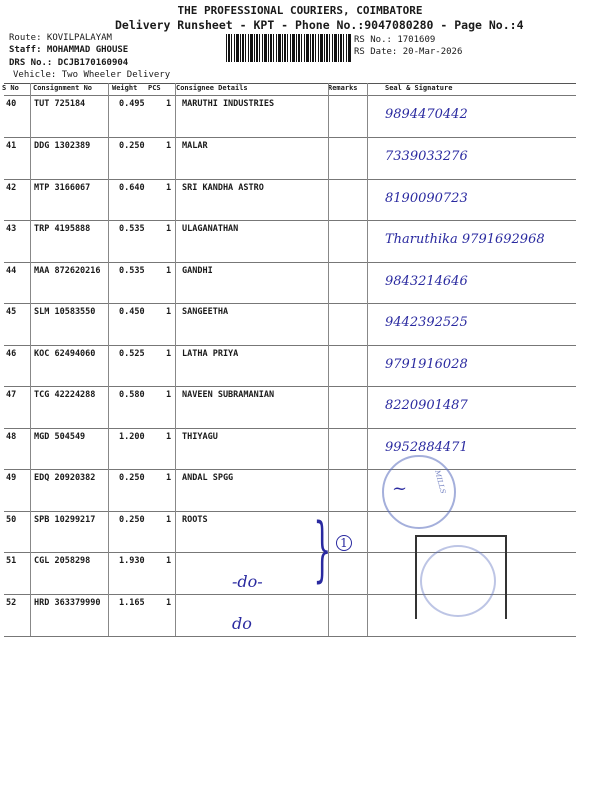 This screenshot has width=600, height=800. What do you see at coordinates (11, 395) in the screenshot?
I see `serial-number: 47` at bounding box center [11, 395].